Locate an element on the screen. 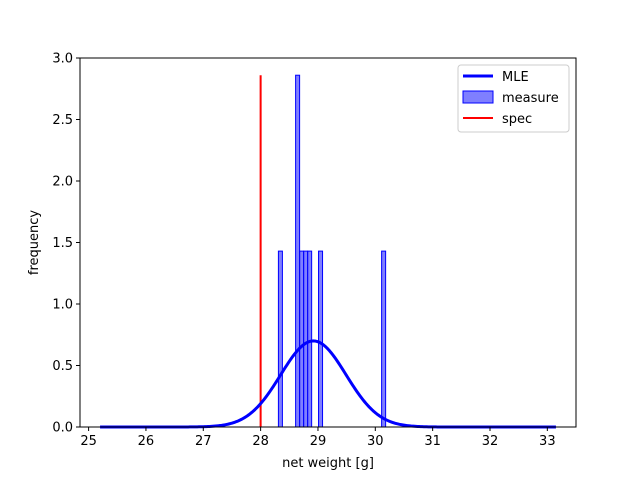  legend-box is located at coordinates (513, 98).